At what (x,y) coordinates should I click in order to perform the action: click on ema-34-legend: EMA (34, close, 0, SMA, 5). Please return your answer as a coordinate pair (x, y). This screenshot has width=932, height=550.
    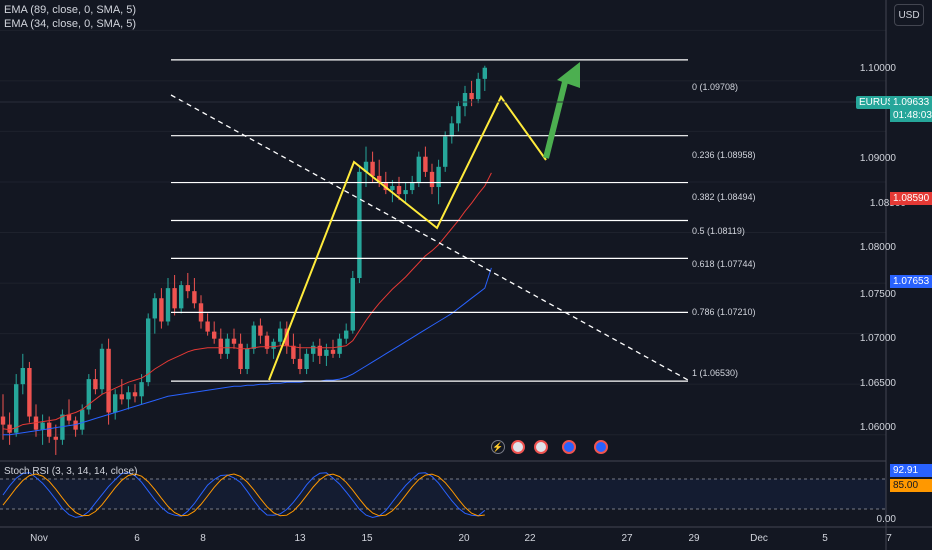
    Looking at the image, I should click on (70, 24).